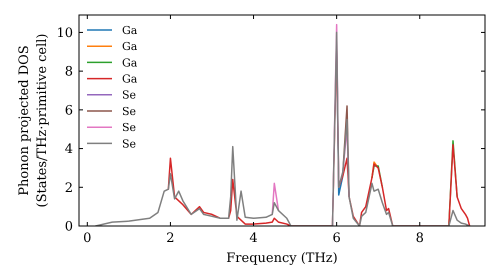 This screenshot has height=280, width=500. Describe the element at coordinates (68, 227) in the screenshot. I see `y-tick-label: 0` at that location.